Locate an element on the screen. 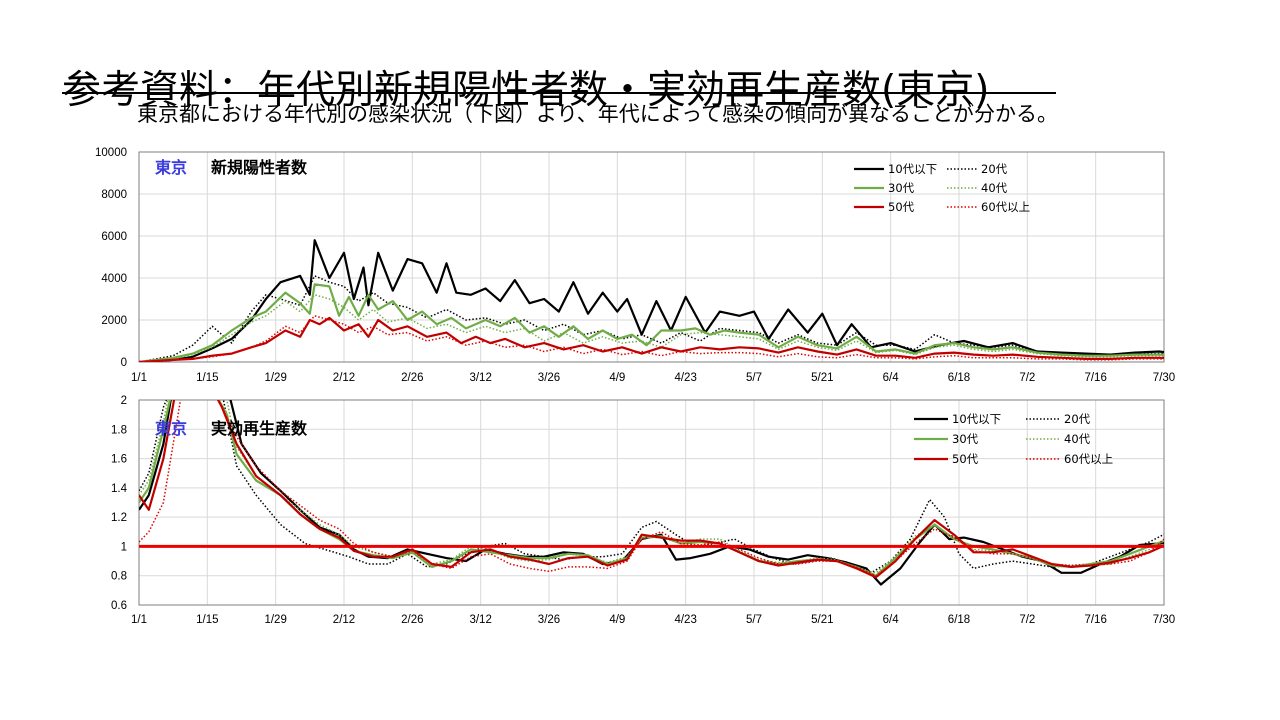  series-line-20代 is located at coordinates (651, 318).